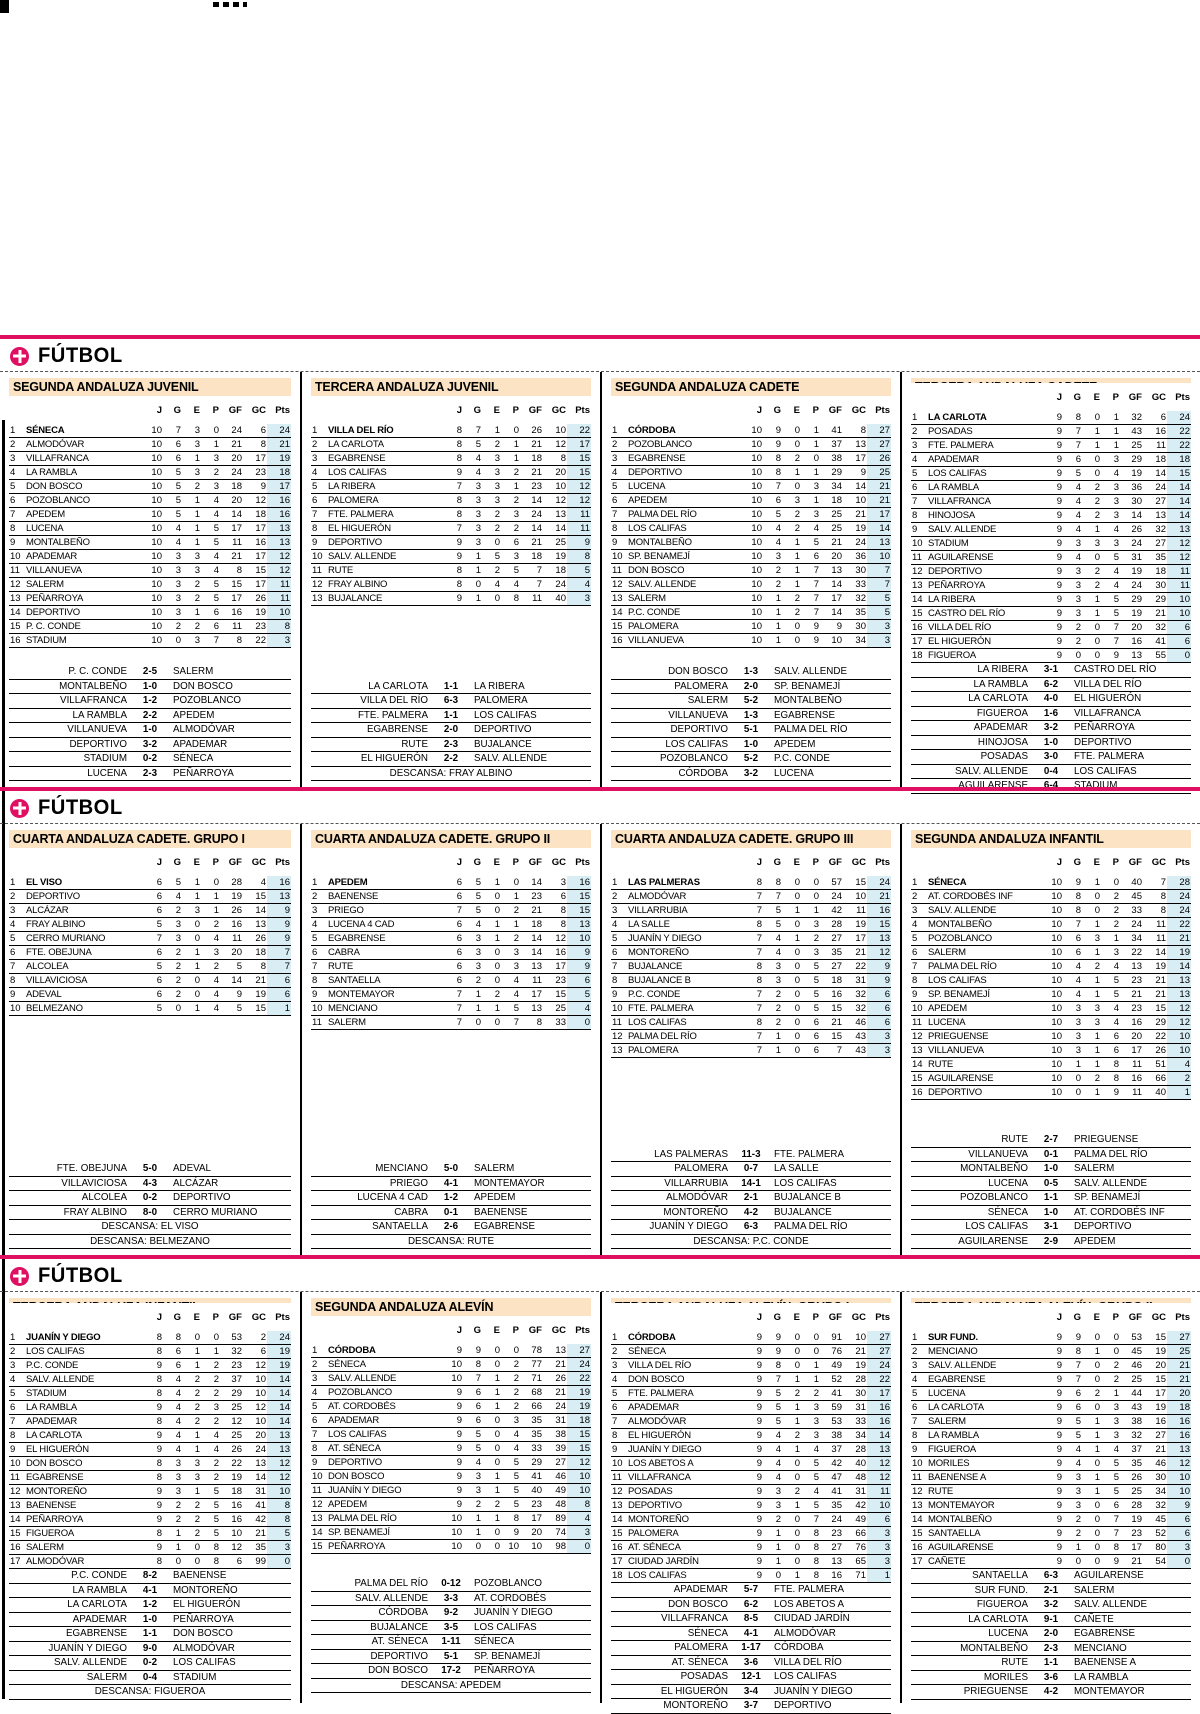 The height and width of the screenshot is (1714, 1200). Describe the element at coordinates (451, 701) in the screenshot. I see `result-row: VILLA DEL RÍO 6-3 PALOMERA` at that location.